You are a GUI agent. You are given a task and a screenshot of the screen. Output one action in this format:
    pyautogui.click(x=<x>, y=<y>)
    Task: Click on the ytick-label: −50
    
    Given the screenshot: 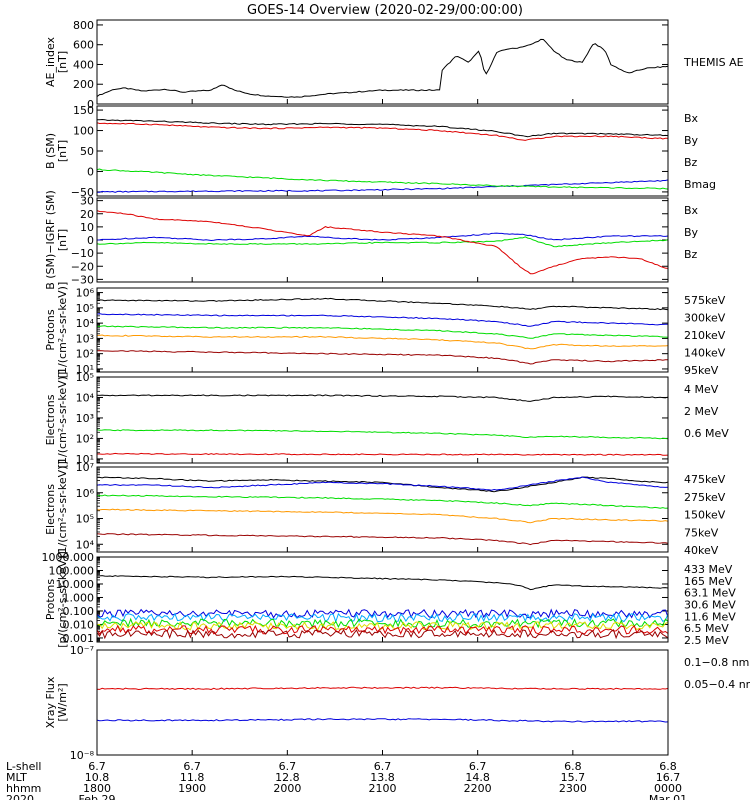 What is the action you would take?
    pyautogui.click(x=82, y=192)
    